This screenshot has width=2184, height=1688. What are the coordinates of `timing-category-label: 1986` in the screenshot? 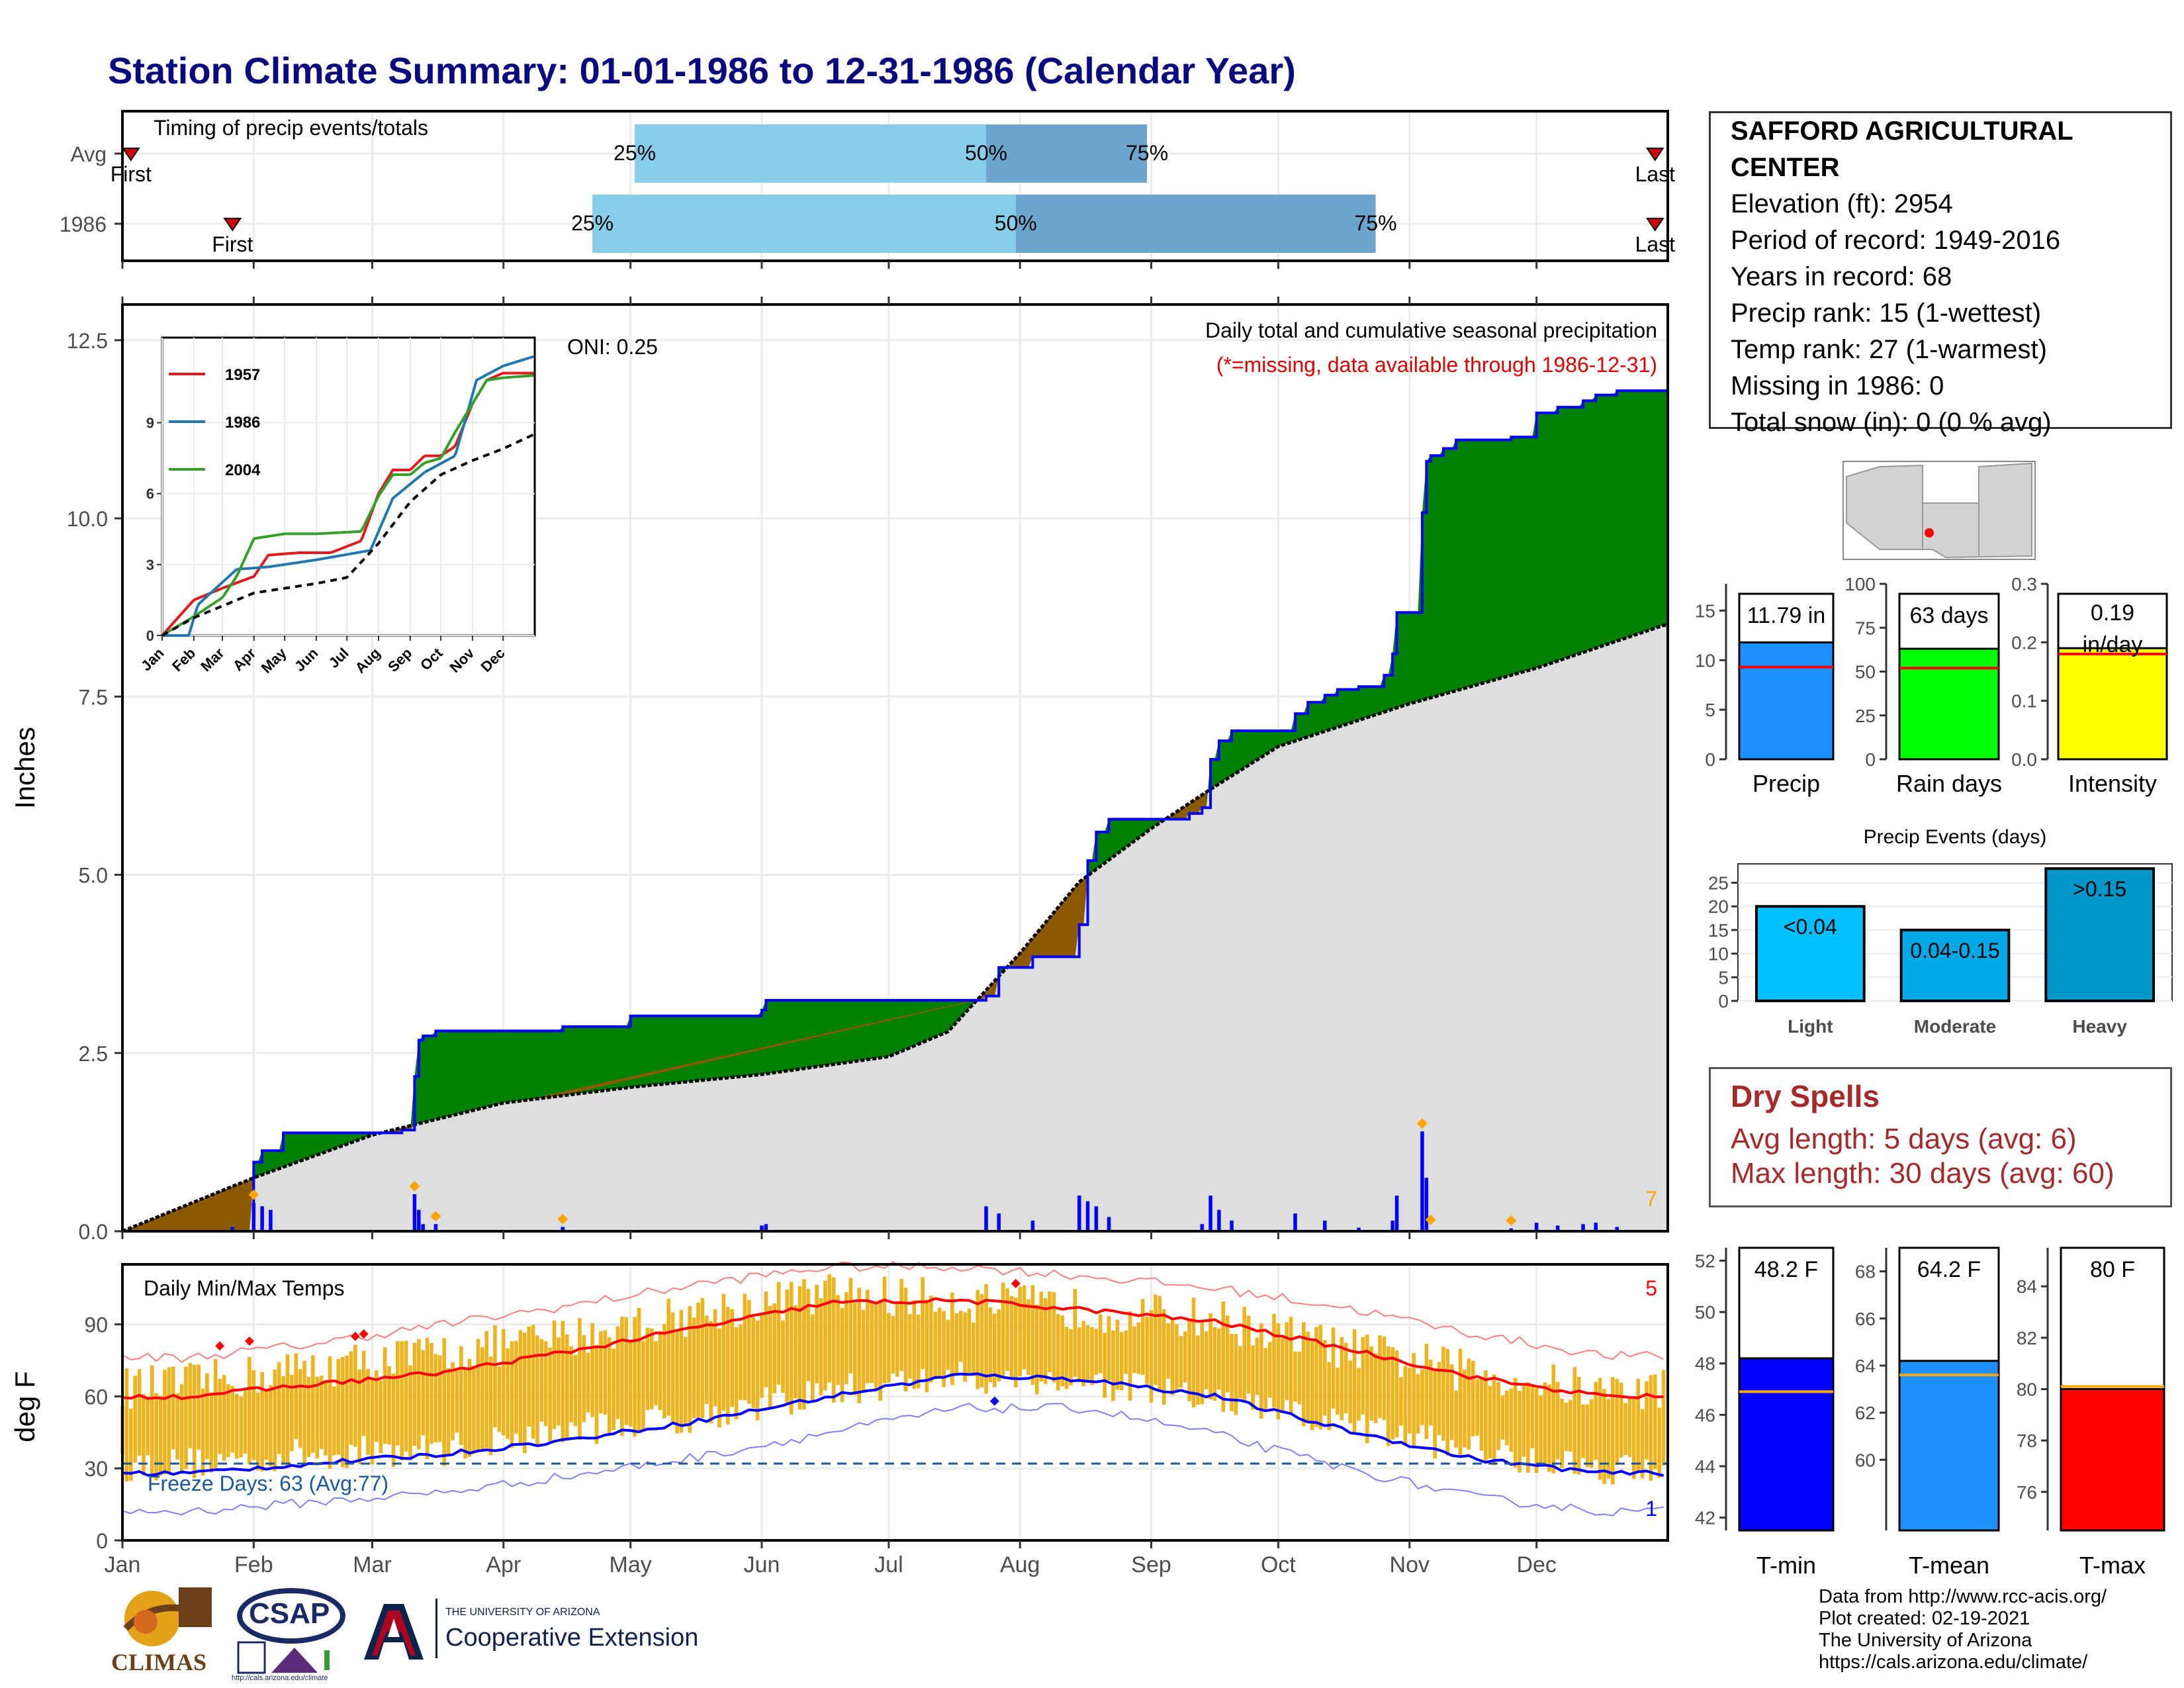 It's located at (83, 224).